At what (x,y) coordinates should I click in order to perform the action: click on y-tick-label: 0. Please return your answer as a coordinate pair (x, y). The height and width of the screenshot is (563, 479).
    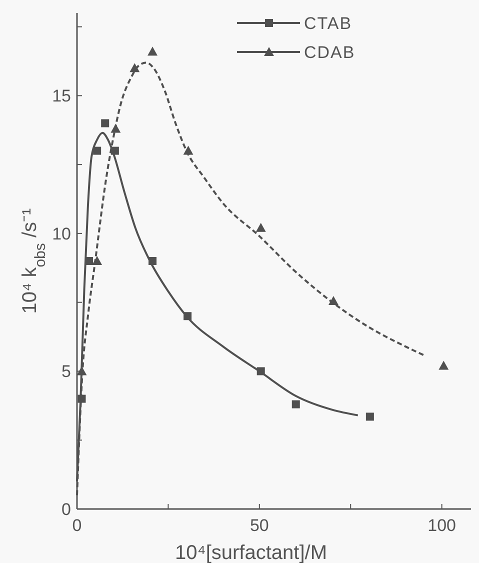
    Looking at the image, I should click on (66, 509).